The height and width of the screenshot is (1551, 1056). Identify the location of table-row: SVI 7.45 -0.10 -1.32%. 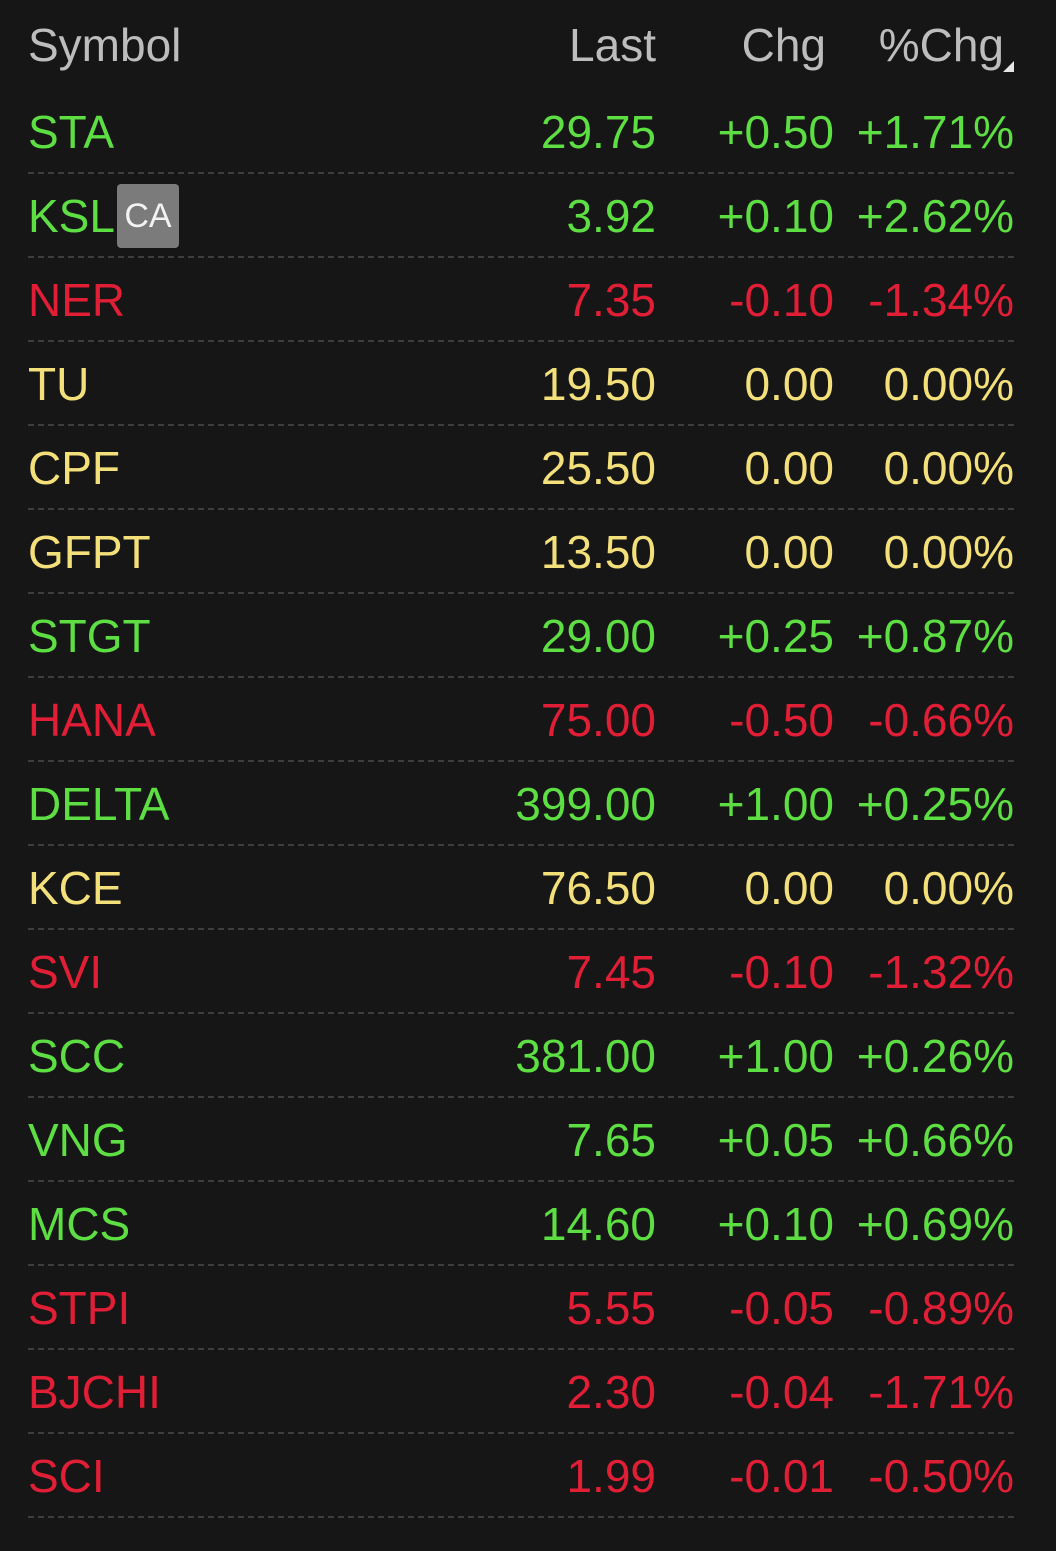
(528, 972).